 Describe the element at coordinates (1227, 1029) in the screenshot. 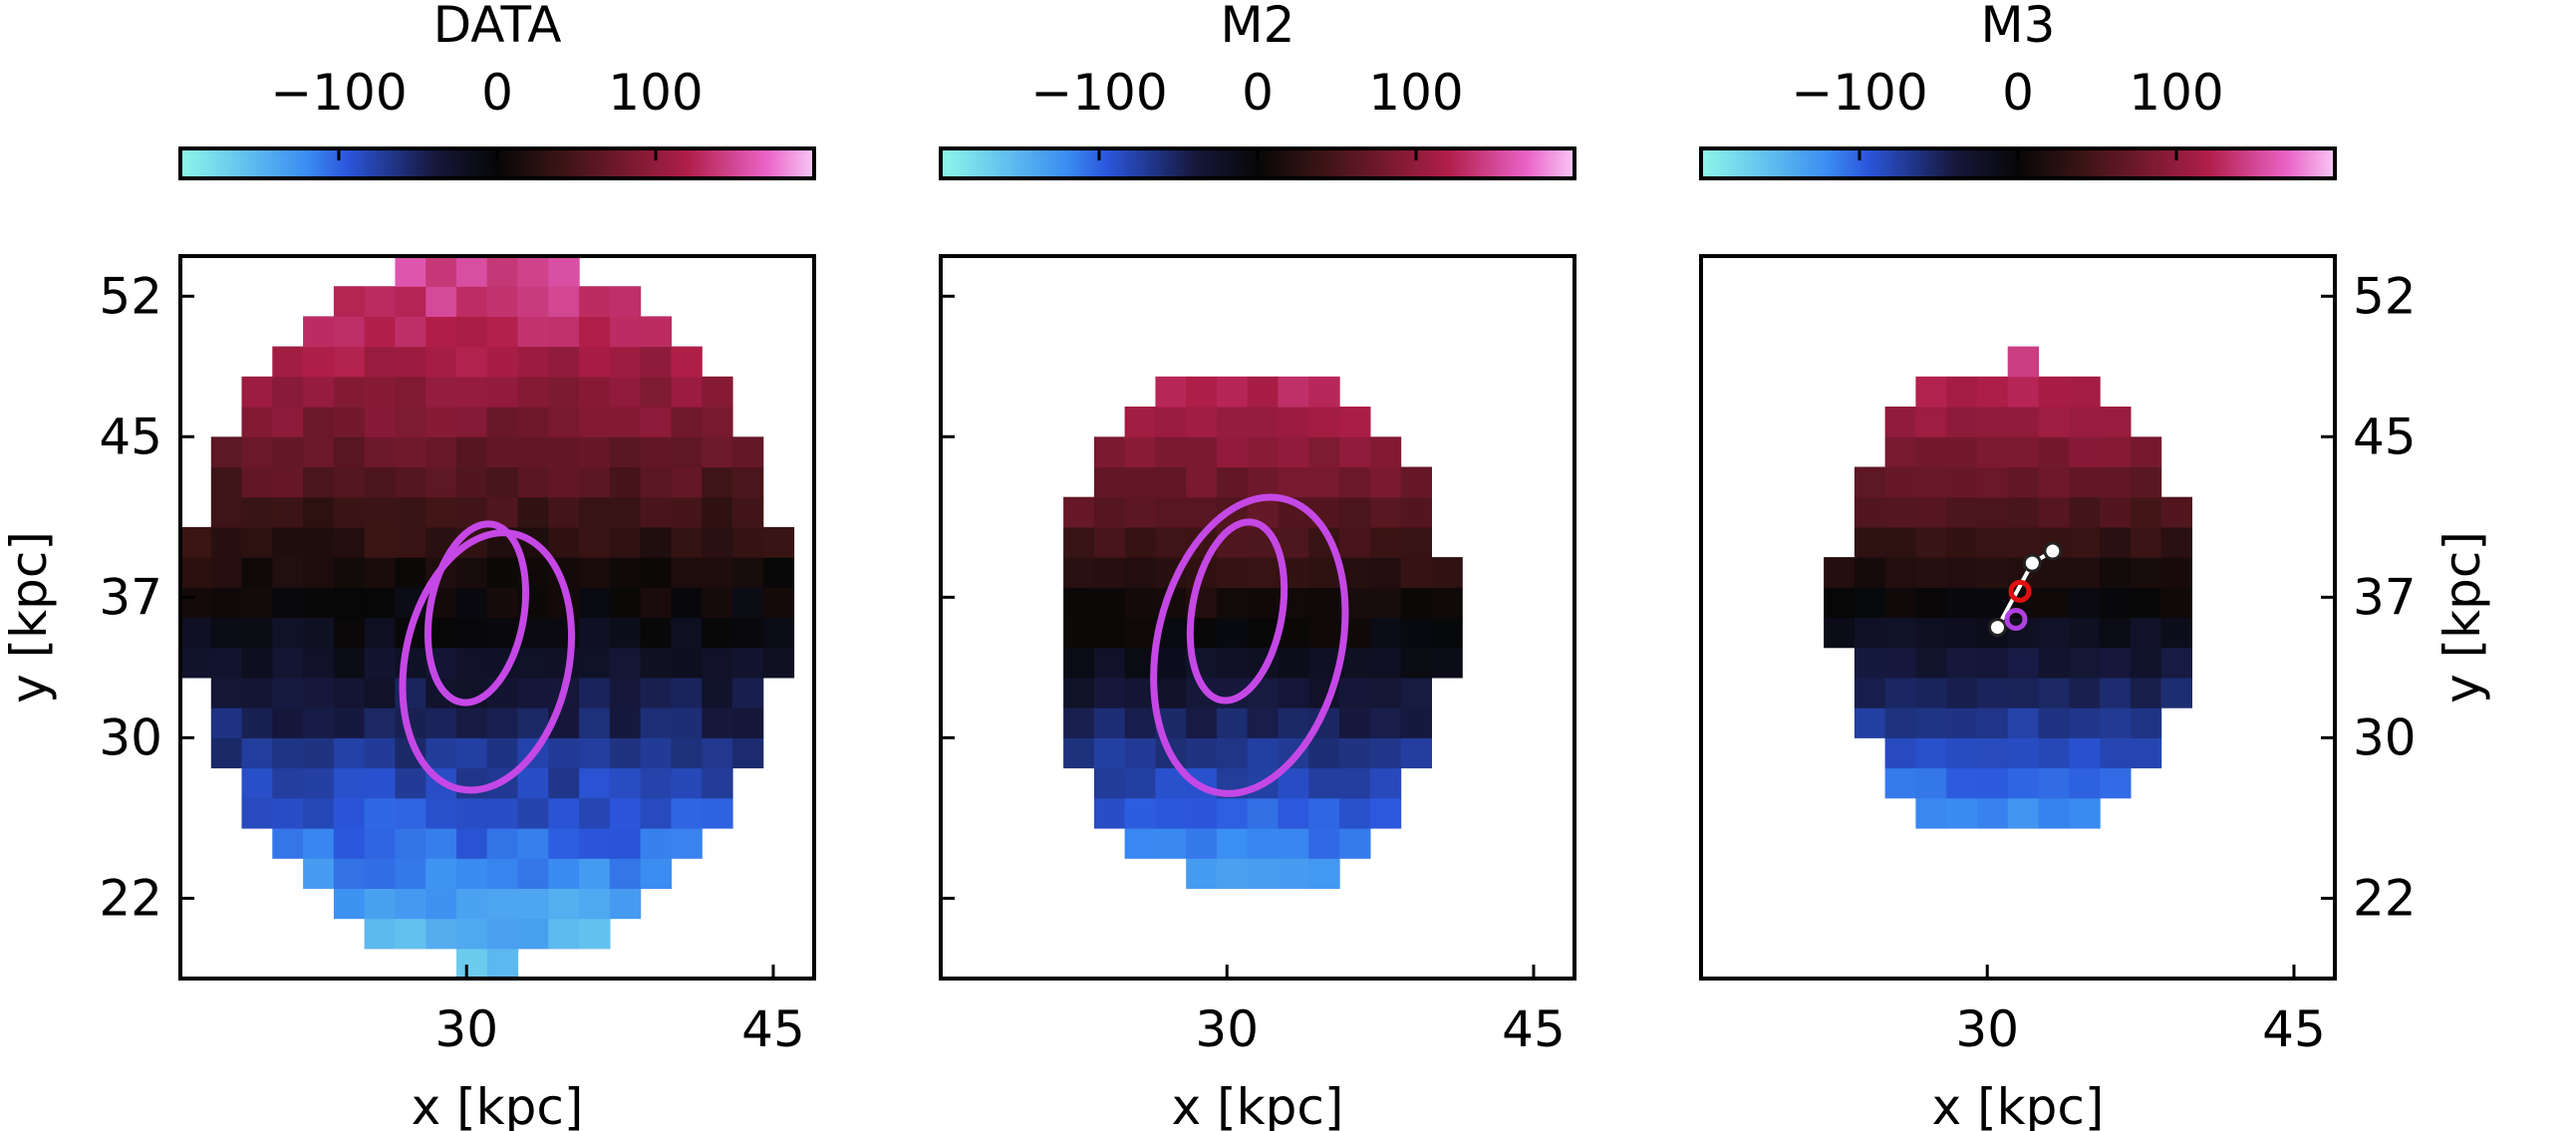

I see `x-tick-label: 30` at that location.